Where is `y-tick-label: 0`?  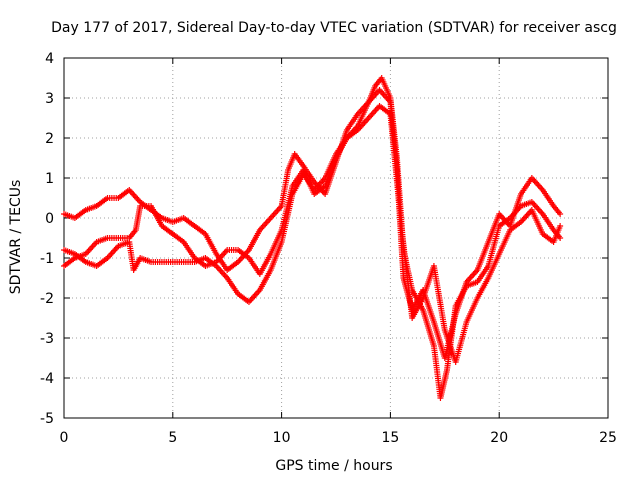
y-tick-label: 0 is located at coordinates (49, 219).